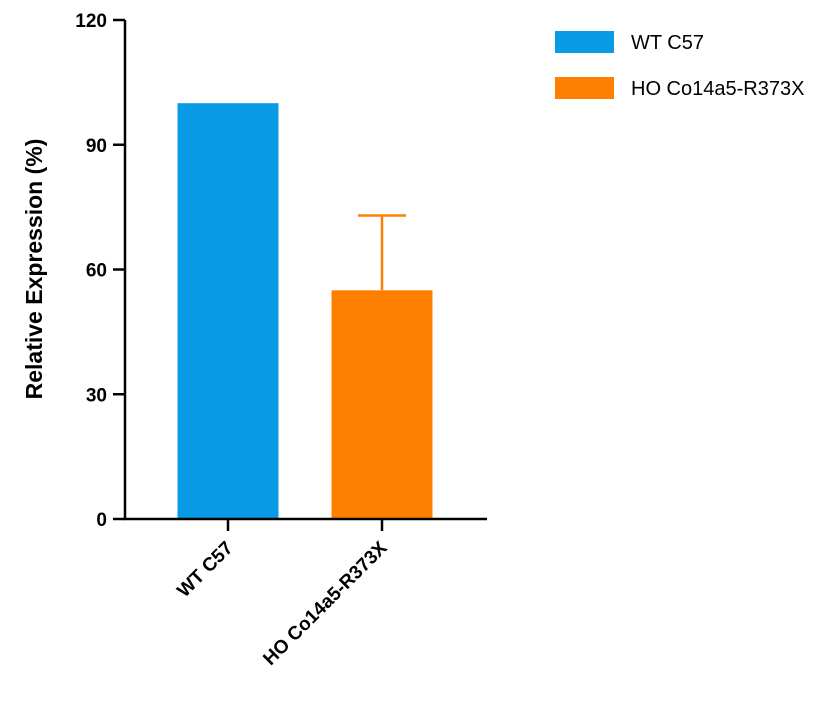 The width and height of the screenshot is (834, 717). What do you see at coordinates (96, 395) in the screenshot?
I see `y-tick-label-1: 30` at bounding box center [96, 395].